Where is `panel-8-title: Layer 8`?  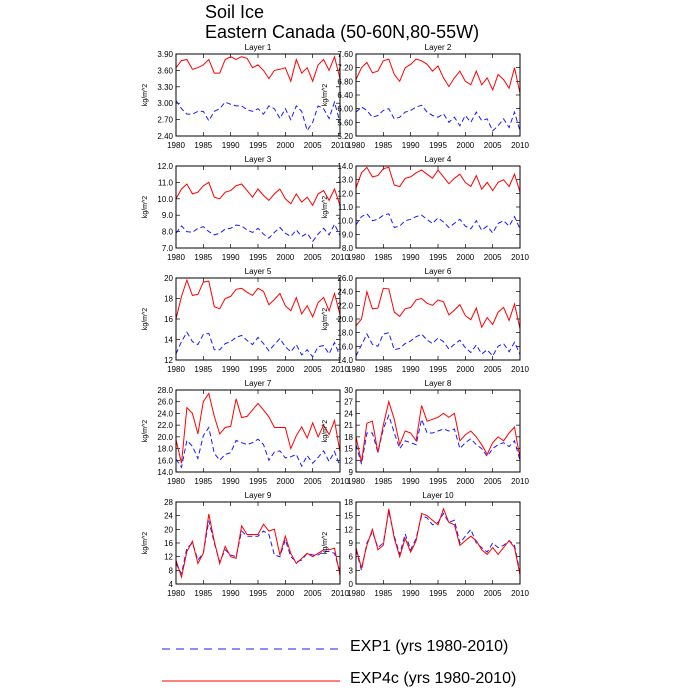
panel-8-title: Layer 8 is located at coordinates (438, 383).